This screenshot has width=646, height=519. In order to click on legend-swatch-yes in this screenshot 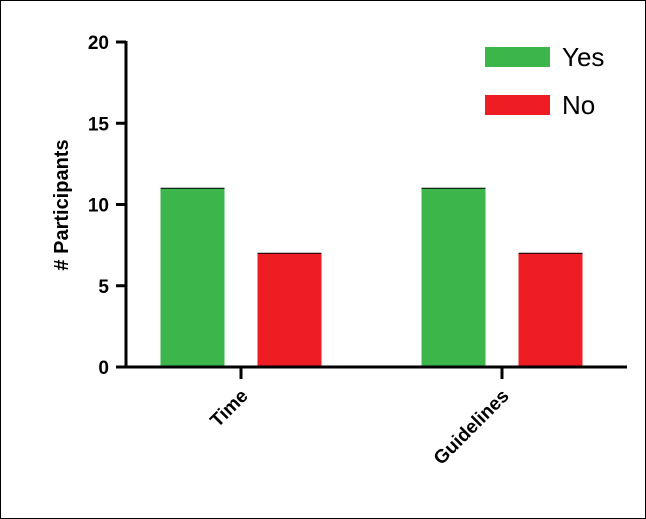, I will do `click(517, 57)`.